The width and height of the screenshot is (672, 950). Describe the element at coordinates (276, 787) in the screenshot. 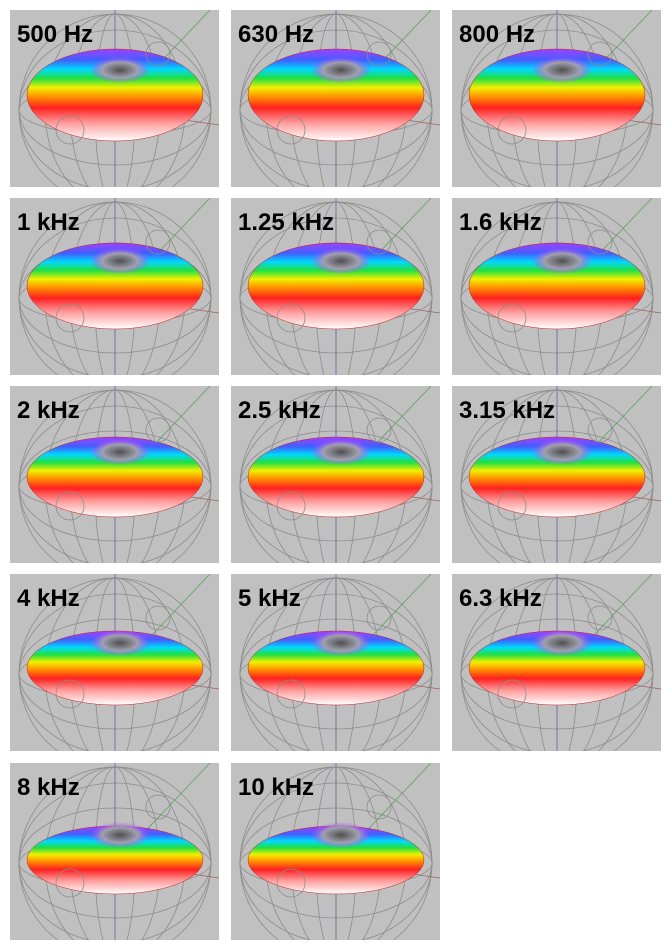

I see `frequency-label: 10 kHz` at that location.